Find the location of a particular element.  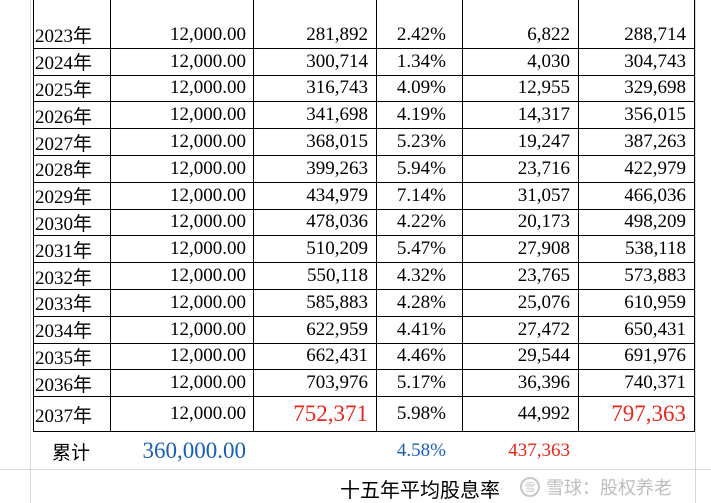

year-cell: 2026年 is located at coordinates (71, 116).